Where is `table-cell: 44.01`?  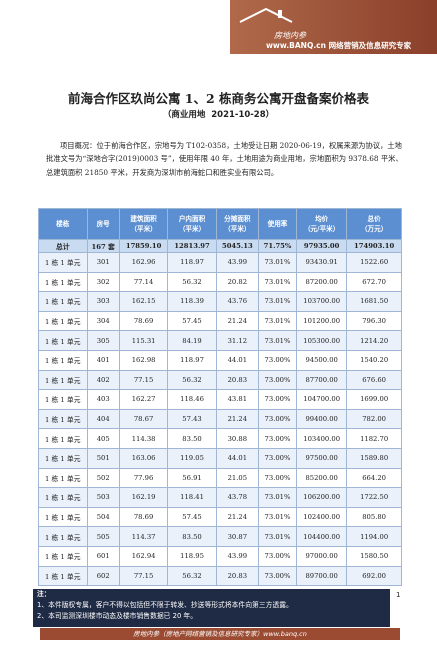
table-cell: 44.01 is located at coordinates (237, 458).